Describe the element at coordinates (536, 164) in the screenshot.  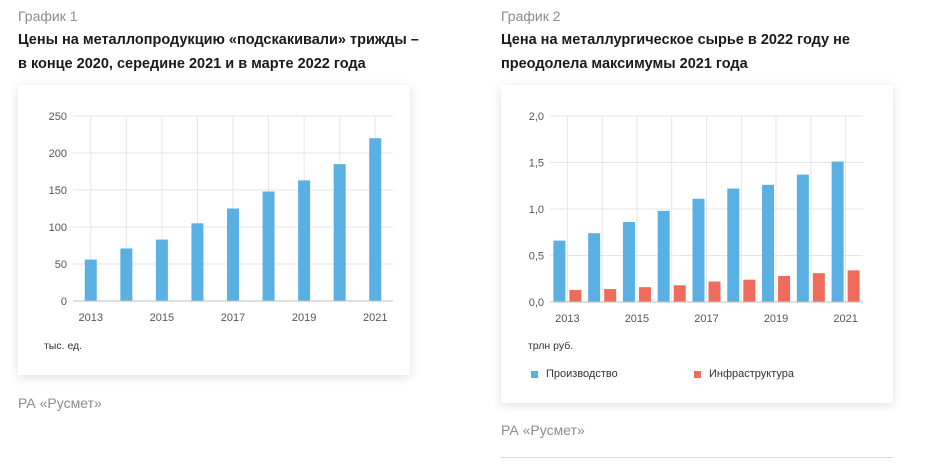
I see `y-tick-label: 1,5` at that location.